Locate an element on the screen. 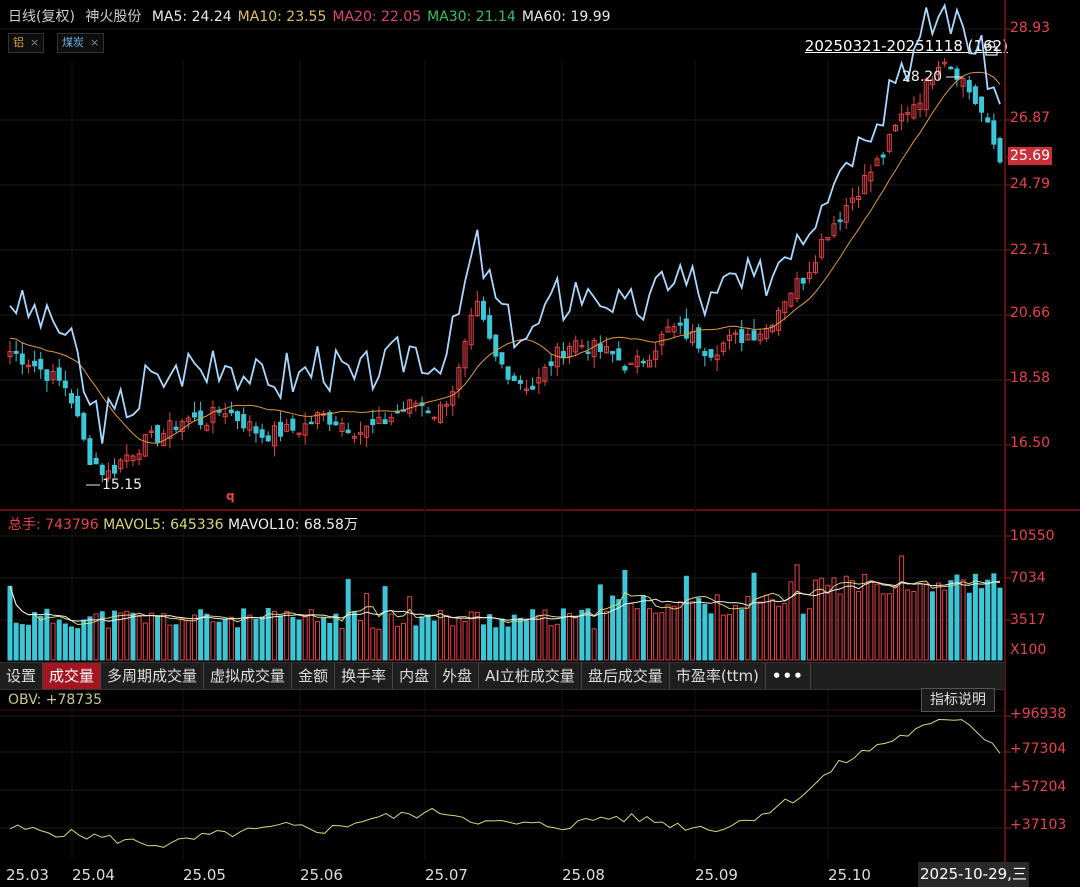 The height and width of the screenshot is (887, 1080). tag-coal: 煤炭 × is located at coordinates (81, 43).